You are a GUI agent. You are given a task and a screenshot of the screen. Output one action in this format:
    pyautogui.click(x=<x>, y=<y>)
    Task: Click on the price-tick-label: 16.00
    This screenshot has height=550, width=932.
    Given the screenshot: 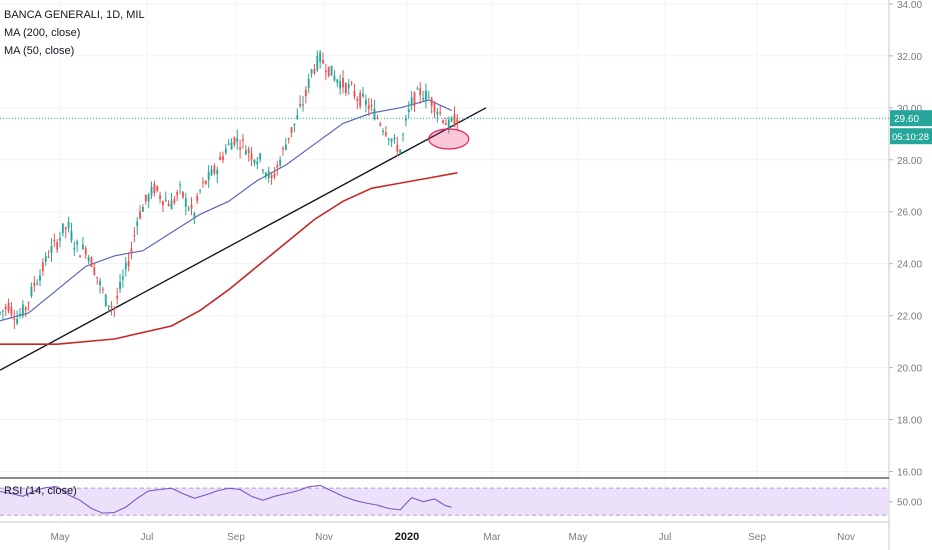 What is the action you would take?
    pyautogui.click(x=909, y=473)
    